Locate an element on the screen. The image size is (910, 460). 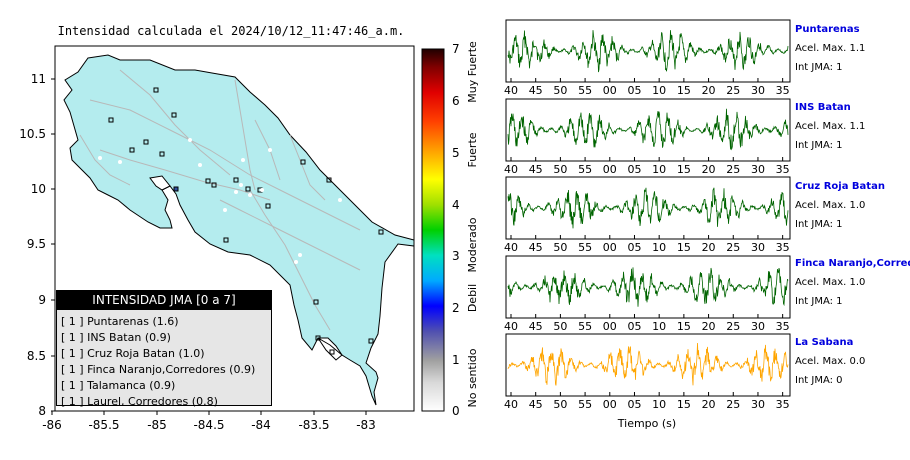
waveform-frame is located at coordinates (648, 51).